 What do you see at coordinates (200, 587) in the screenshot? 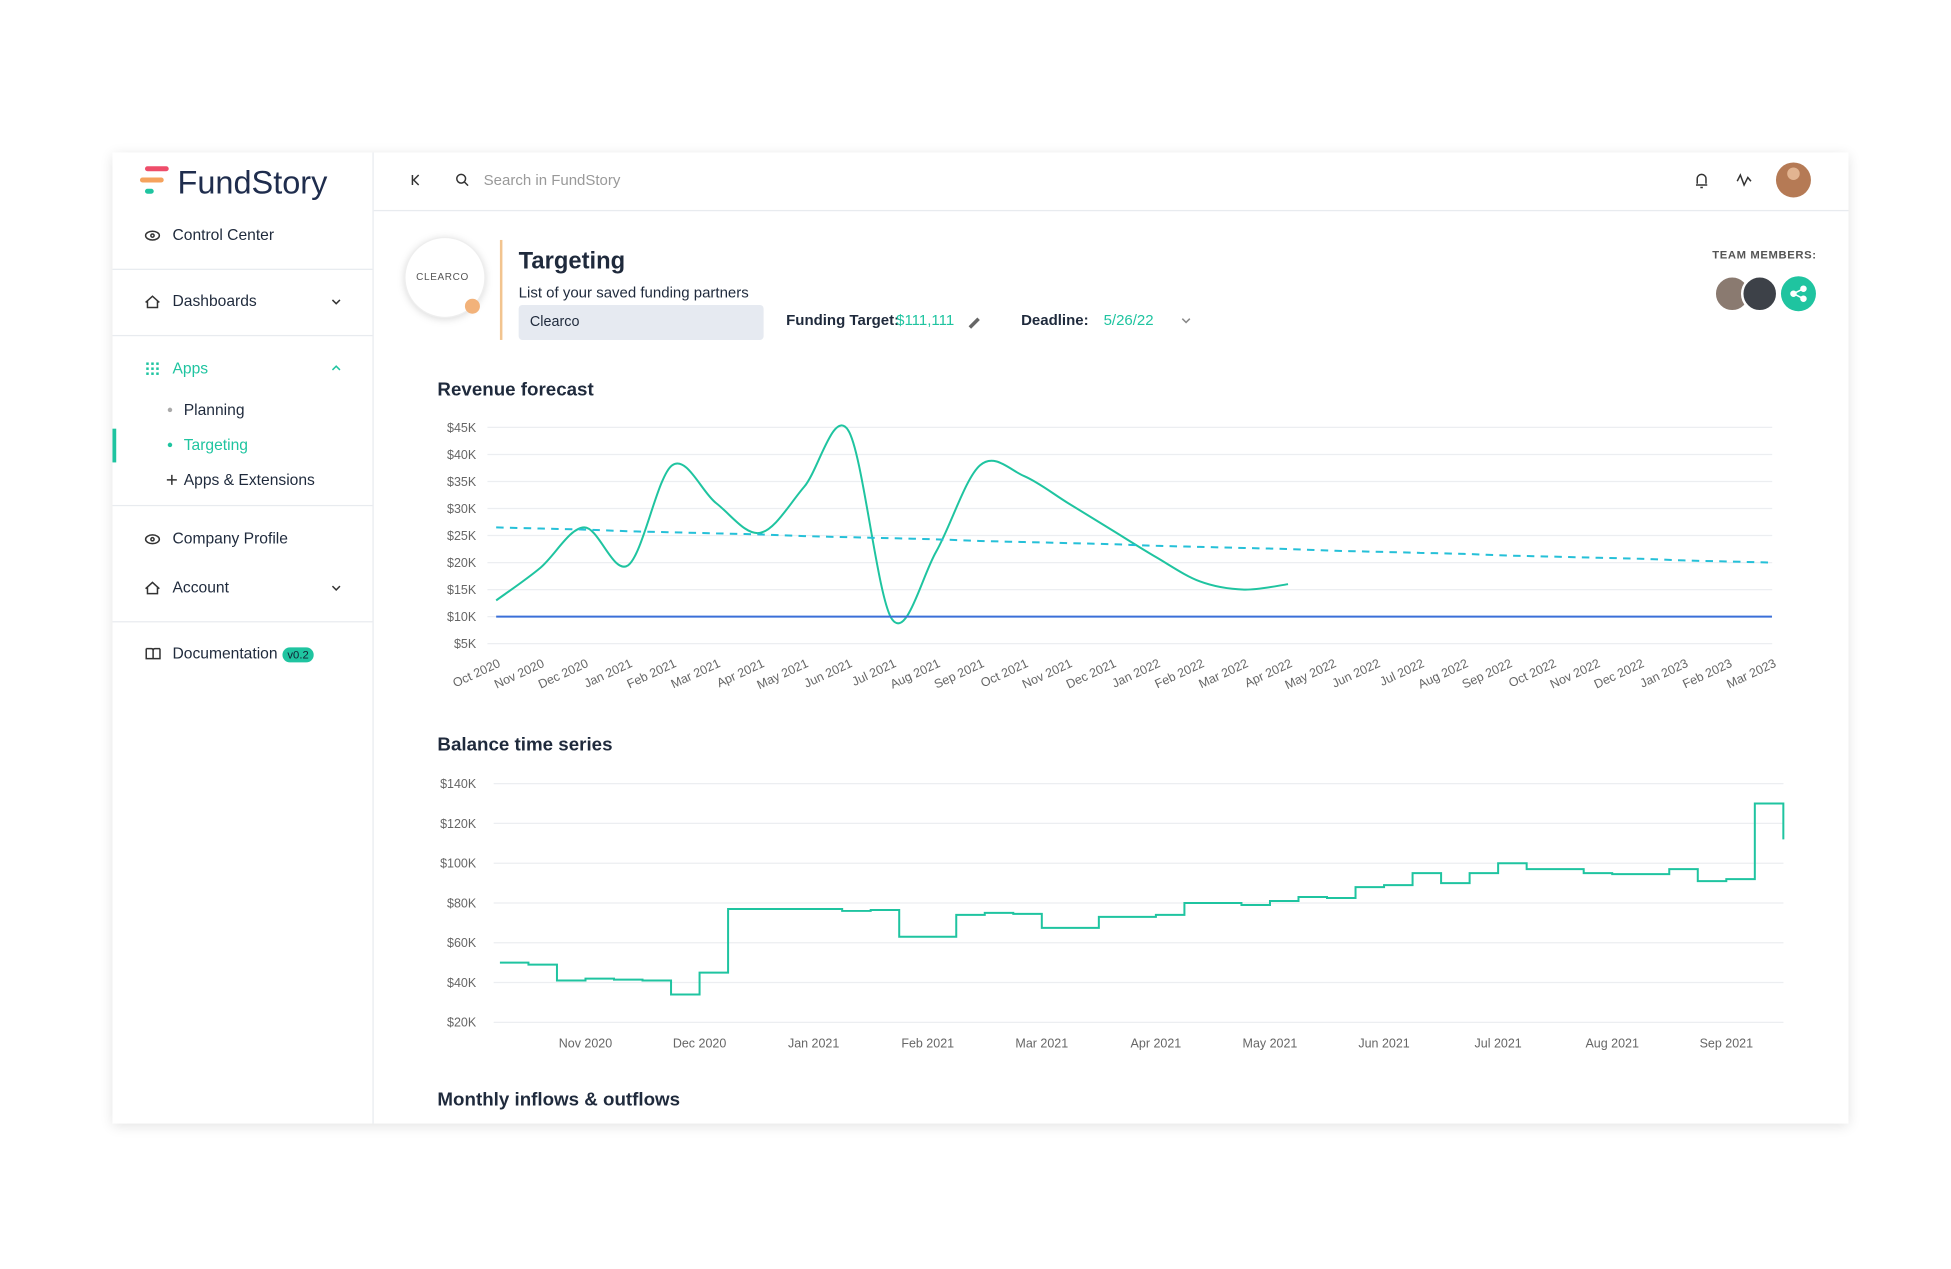
I see `nav-item: Account` at bounding box center [200, 587].